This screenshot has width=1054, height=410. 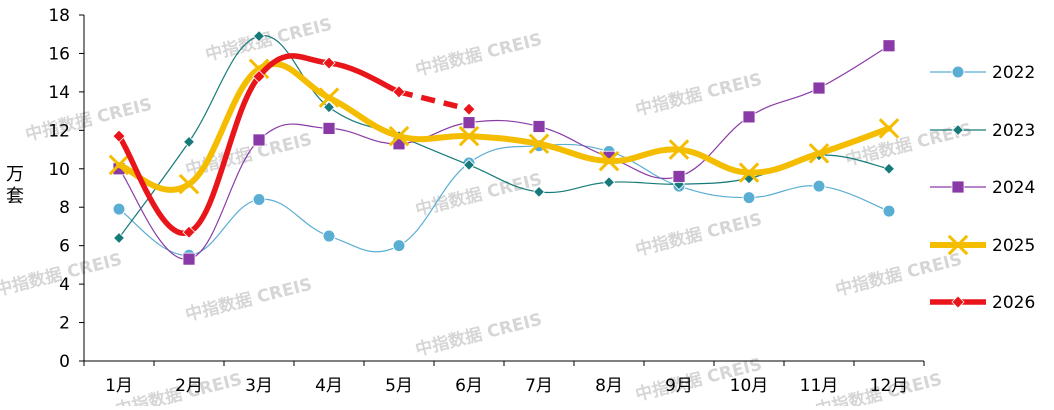 I want to click on y-tick-label: 12, so click(x=59, y=131).